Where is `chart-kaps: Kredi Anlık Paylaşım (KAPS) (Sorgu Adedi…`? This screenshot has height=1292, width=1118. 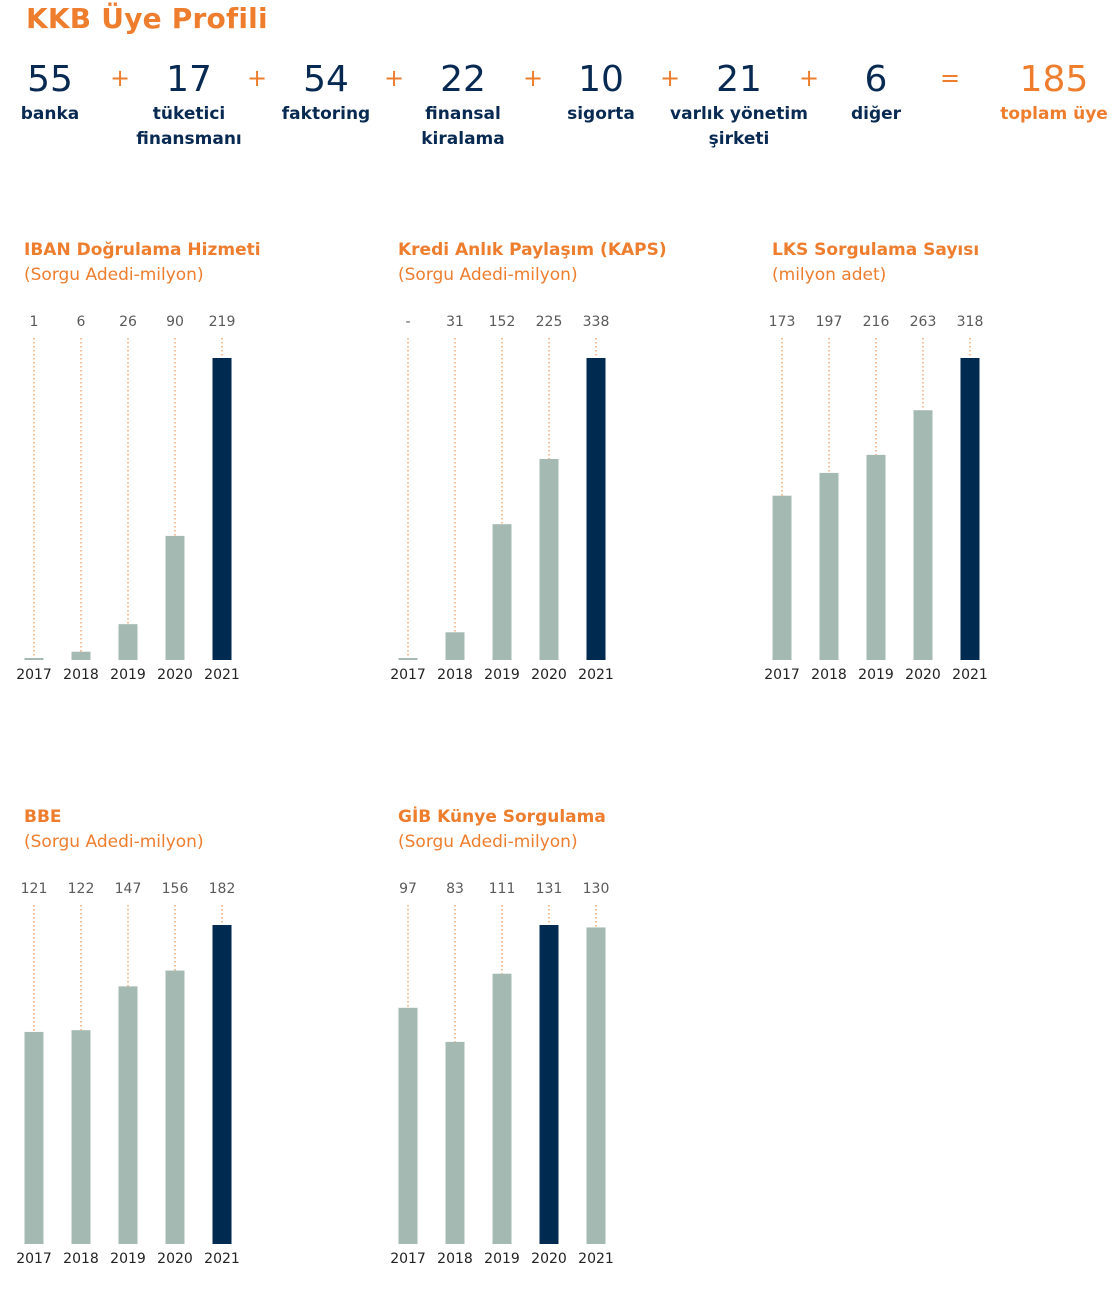
chart-kaps: Kredi Anlık Paylaşım (KAPS) (Sorgu Adedi… is located at coordinates (564, 475).